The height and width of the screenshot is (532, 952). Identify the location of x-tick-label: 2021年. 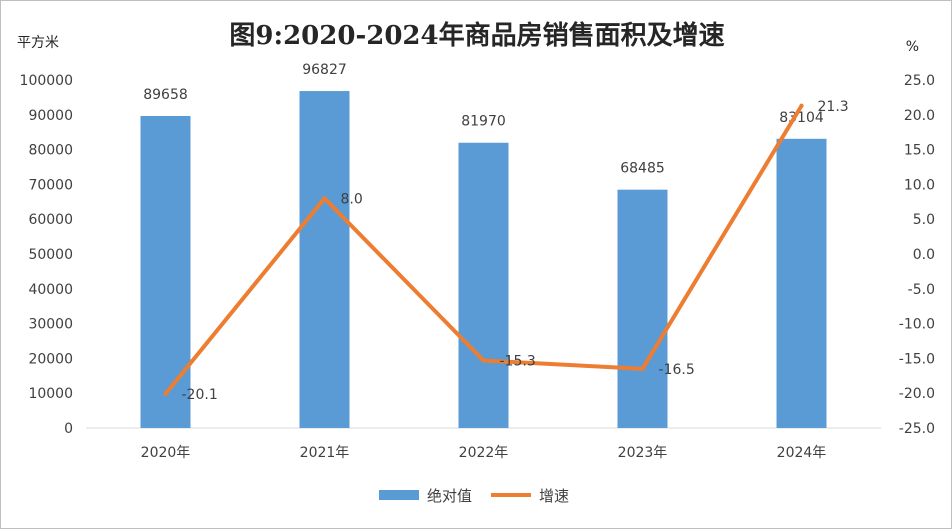
(325, 453).